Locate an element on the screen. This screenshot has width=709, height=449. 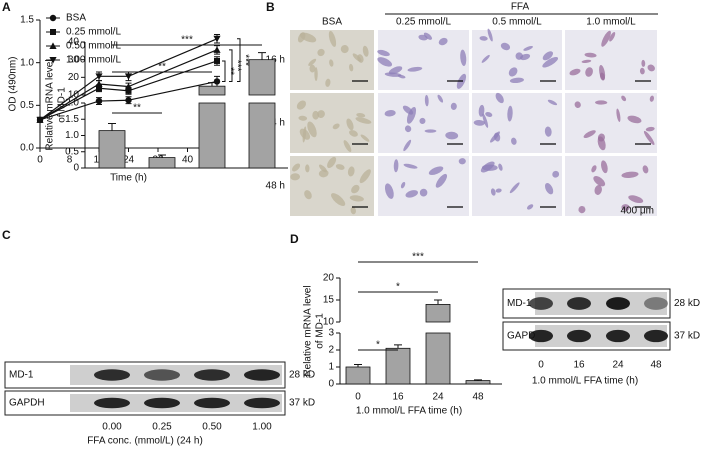
y-tick-label: 1.5 is located at coordinates (72, 119).